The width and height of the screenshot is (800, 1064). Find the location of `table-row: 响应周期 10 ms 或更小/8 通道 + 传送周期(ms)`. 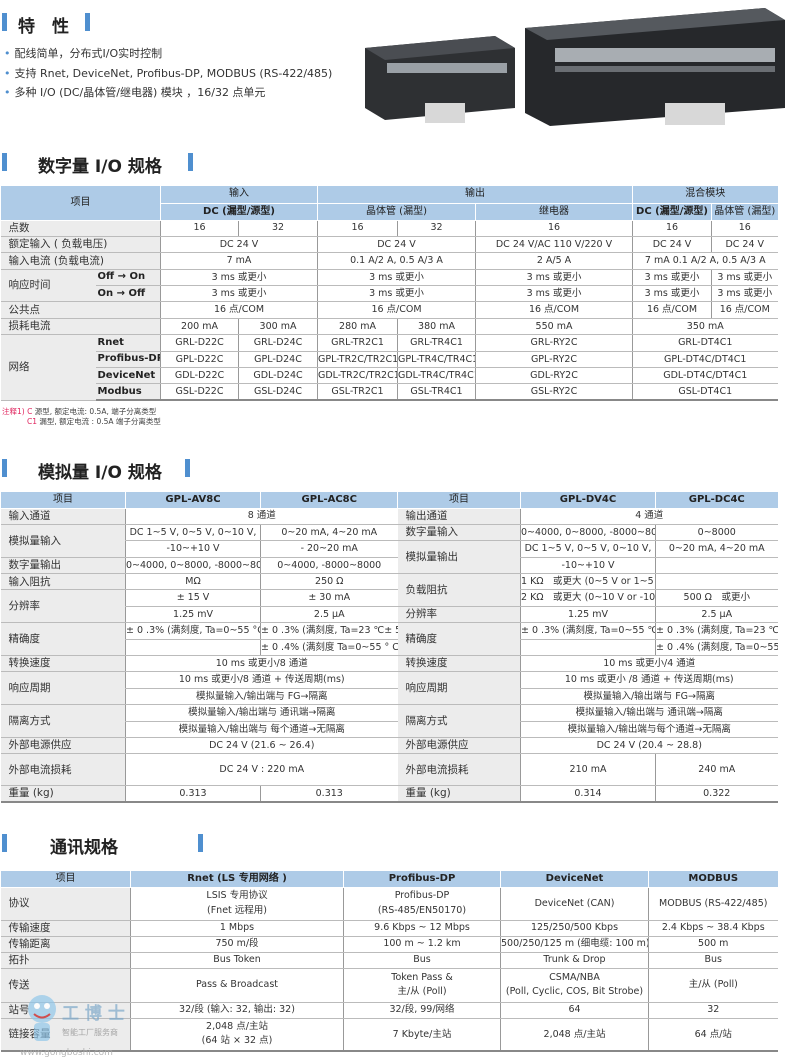

table-row: 响应周期 10 ms 或更小/8 通道 + 传送周期(ms) is located at coordinates (199, 688).